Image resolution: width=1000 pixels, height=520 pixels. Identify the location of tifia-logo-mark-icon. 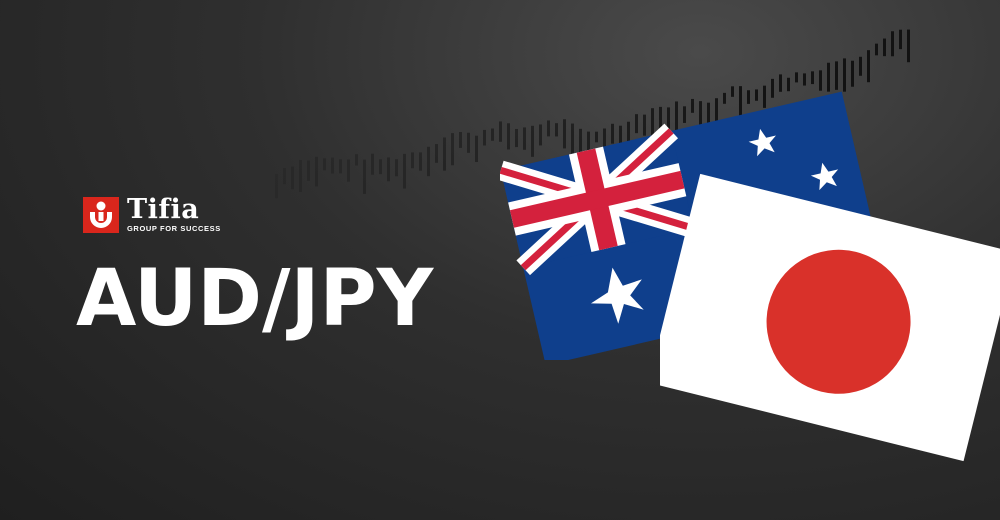
(101, 215).